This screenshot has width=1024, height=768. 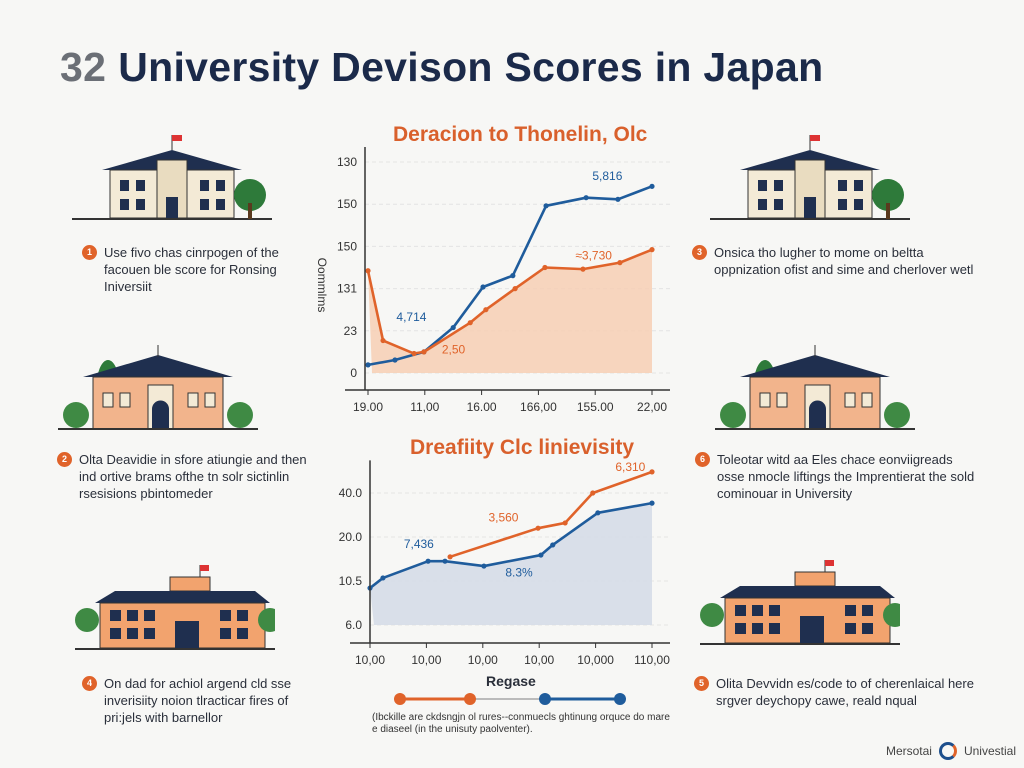 I want to click on series-line-blue, so click(x=510, y=276).